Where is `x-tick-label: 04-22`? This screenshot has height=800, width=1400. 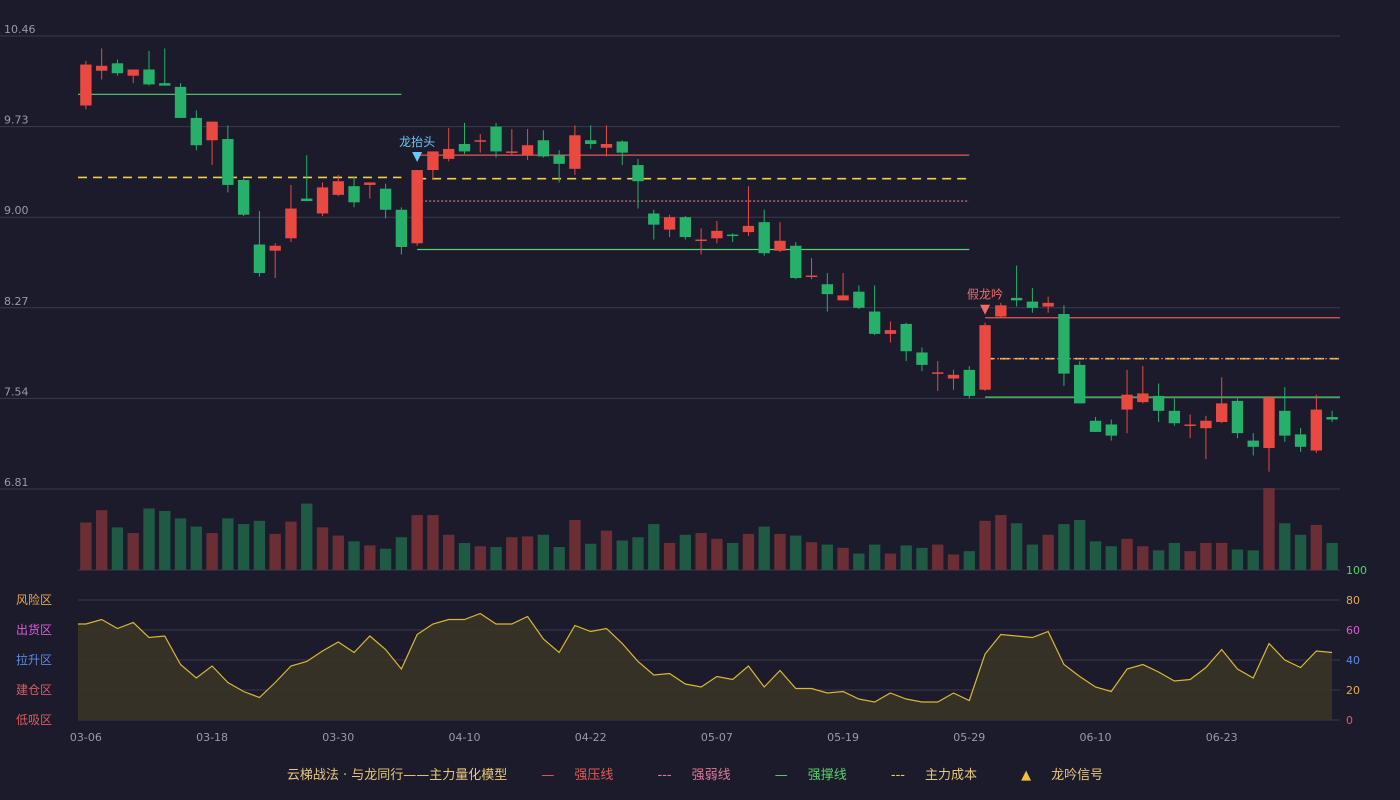
x-tick-label: 04-22 is located at coordinates (591, 737).